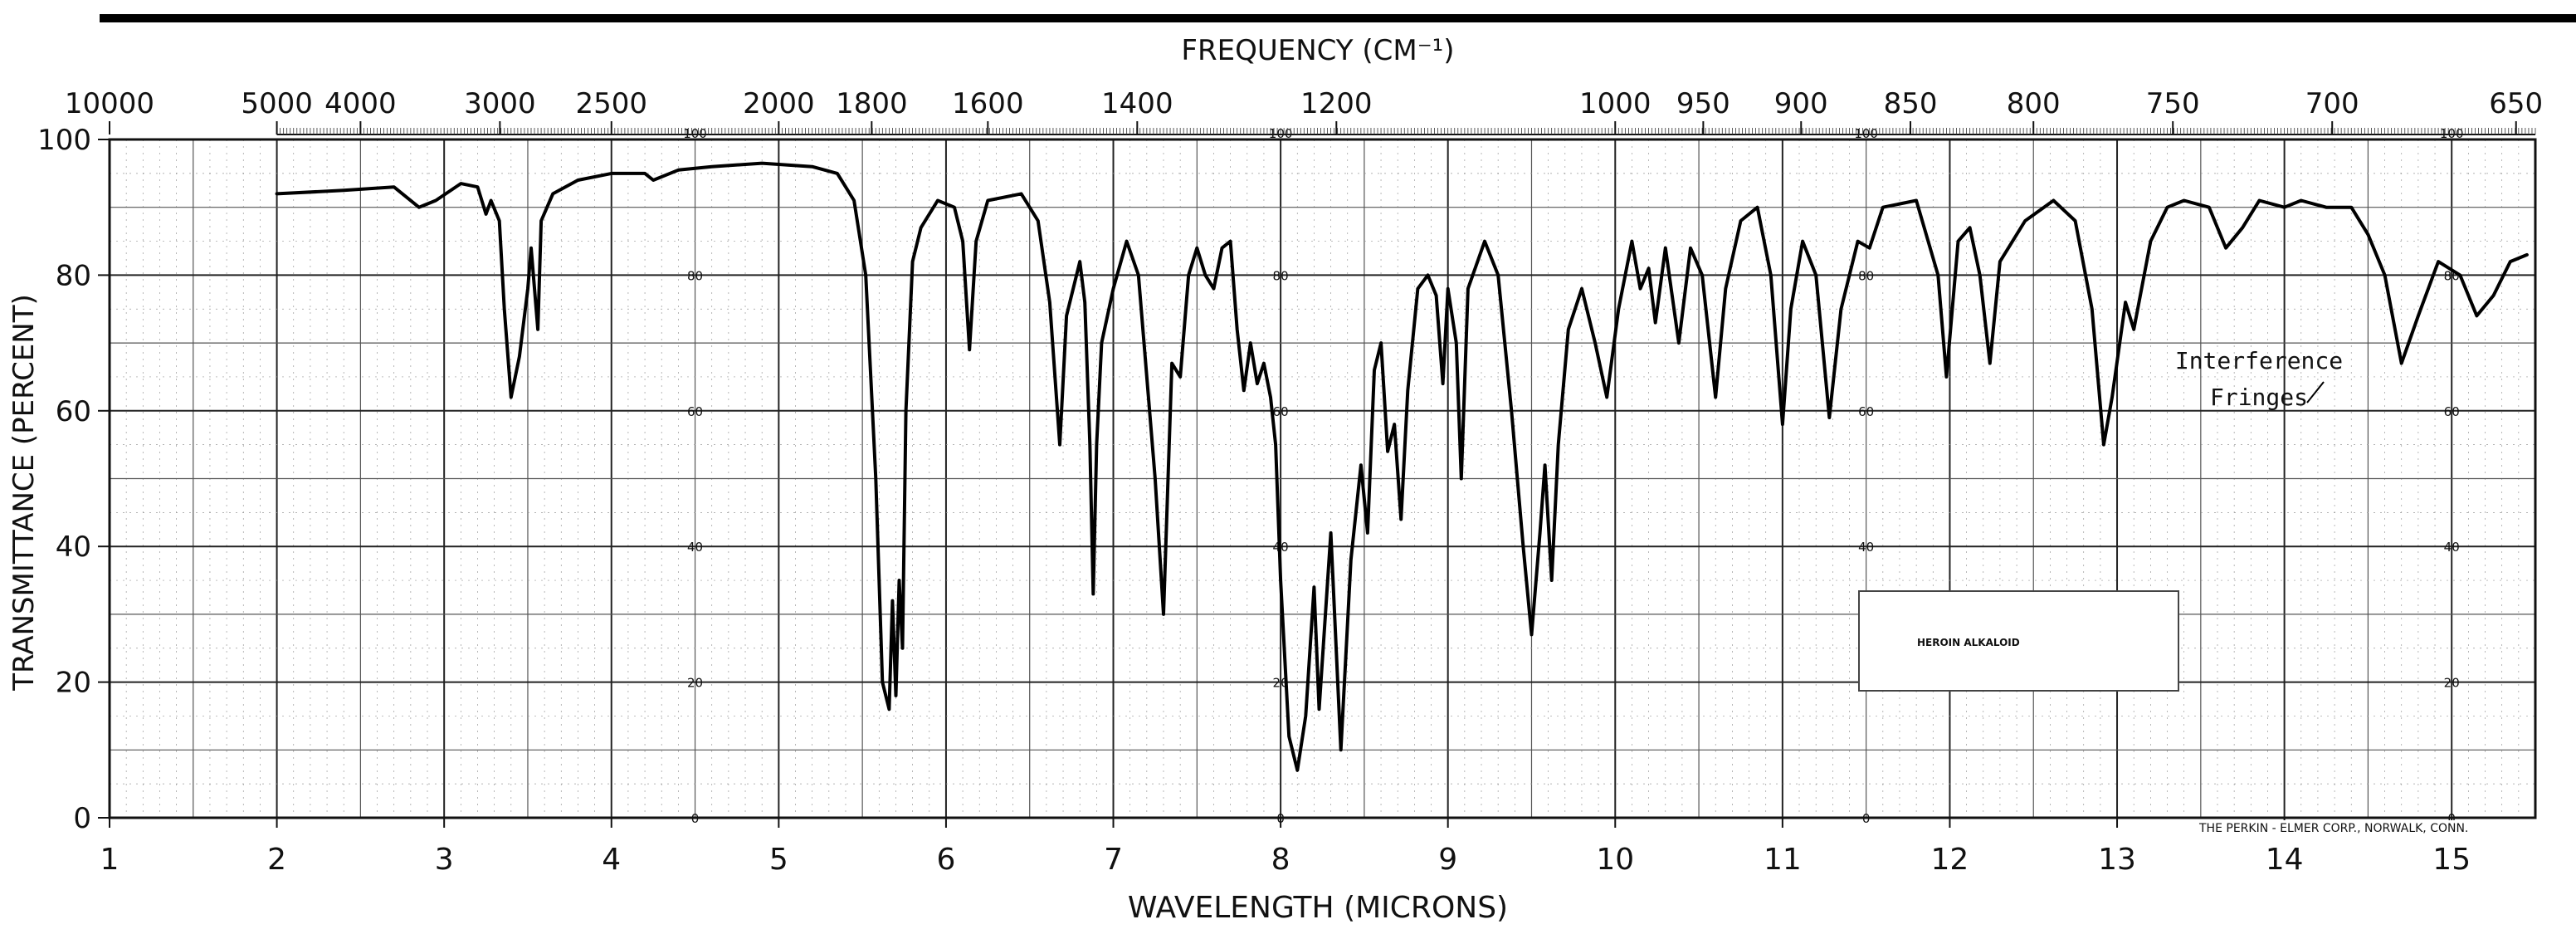 The width and height of the screenshot is (2576, 934). Describe the element at coordinates (361, 103) in the screenshot. I see `top-tick-label: 4000` at that location.